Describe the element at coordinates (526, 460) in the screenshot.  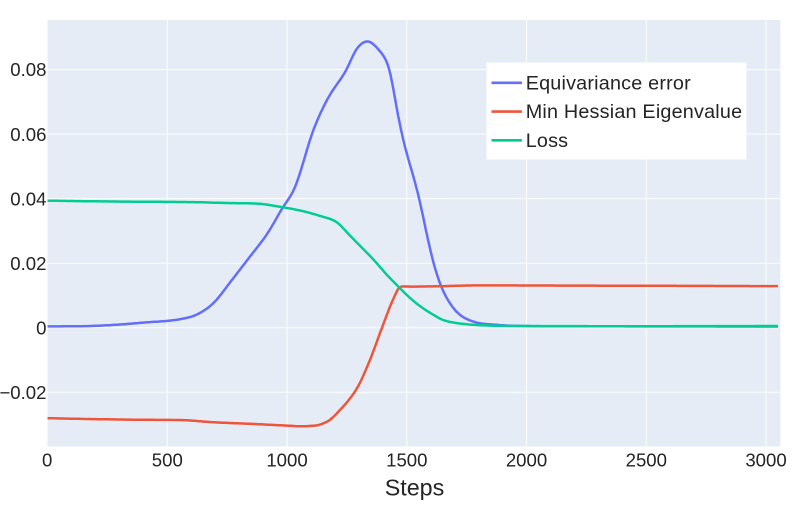
I see `svg-text: 2000` at that location.